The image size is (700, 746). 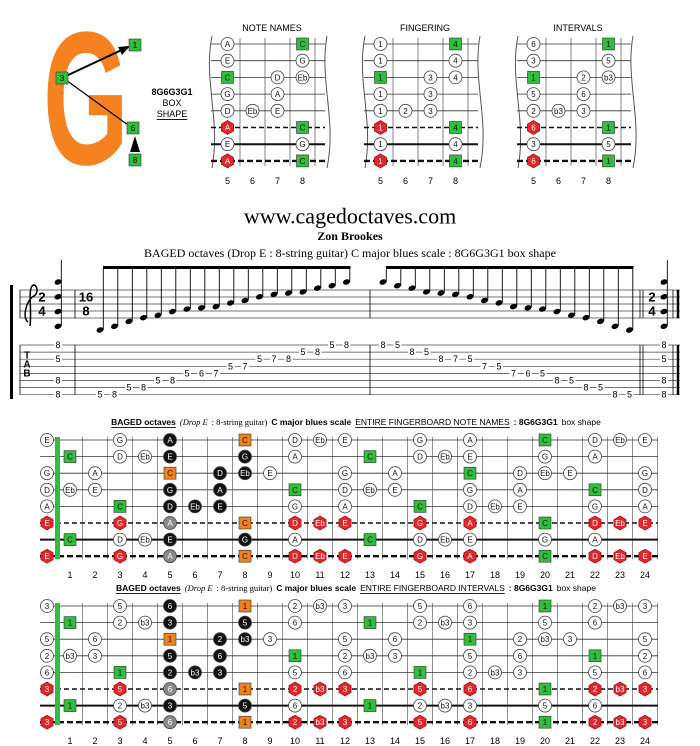 I want to click on time-signature: 4, so click(x=652, y=311).